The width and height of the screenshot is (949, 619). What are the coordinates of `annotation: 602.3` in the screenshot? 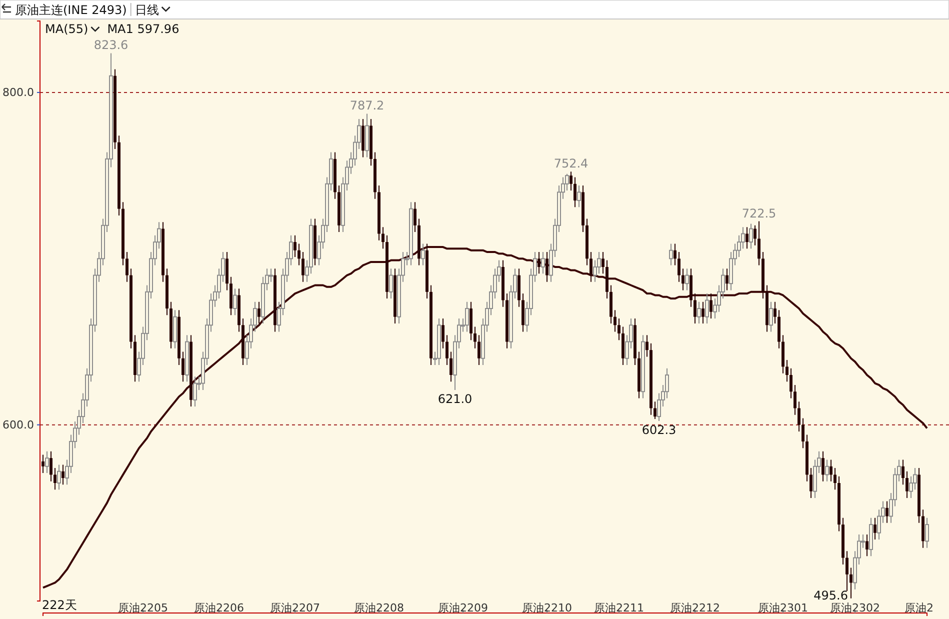 It's located at (659, 430).